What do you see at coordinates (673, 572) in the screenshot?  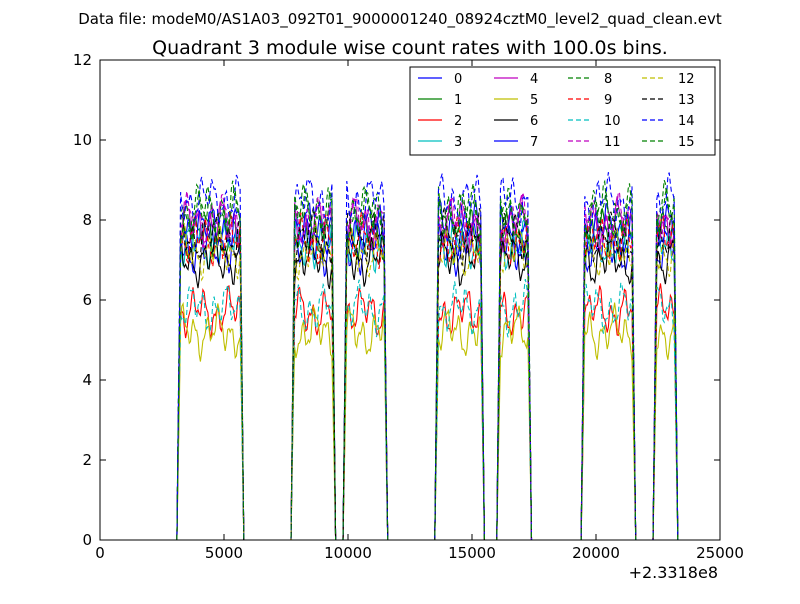 I see `x-offset-label: +2.3318e8` at bounding box center [673, 572].